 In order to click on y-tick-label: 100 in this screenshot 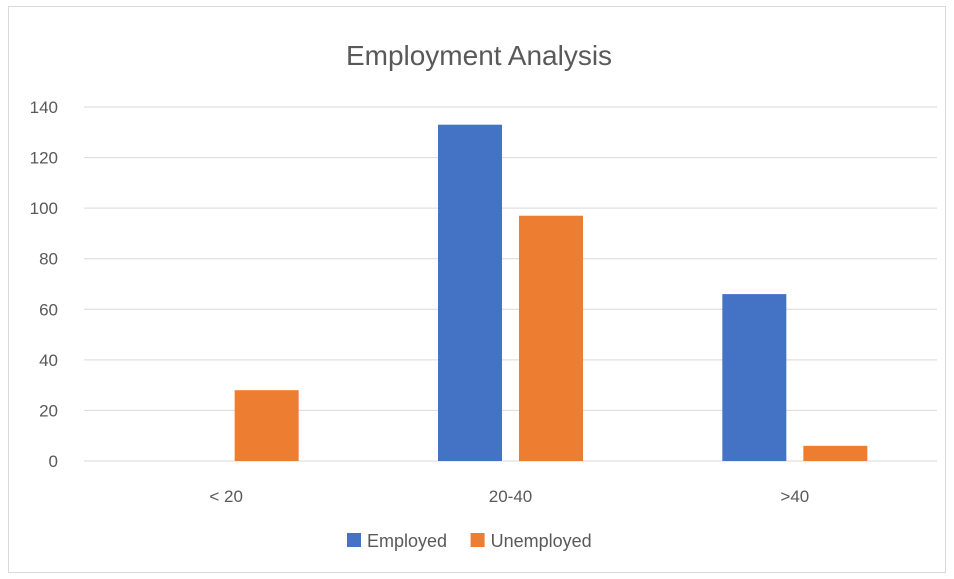, I will do `click(44, 208)`.